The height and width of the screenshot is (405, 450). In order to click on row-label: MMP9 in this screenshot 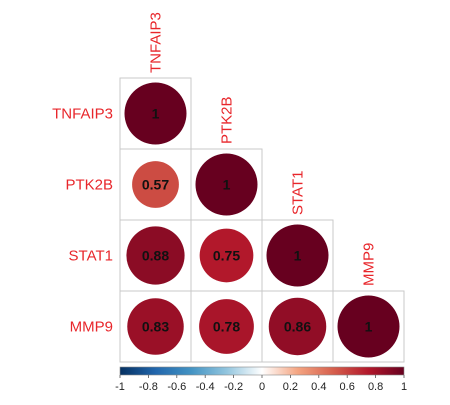, I will do `click(91, 327)`.